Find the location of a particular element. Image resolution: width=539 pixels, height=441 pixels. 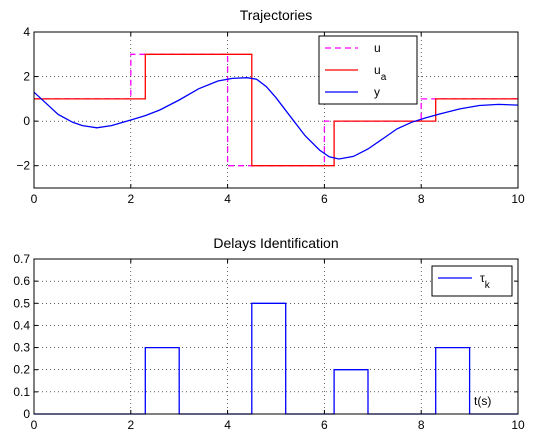

trajectories-legend-label-0: u is located at coordinates (377, 48).